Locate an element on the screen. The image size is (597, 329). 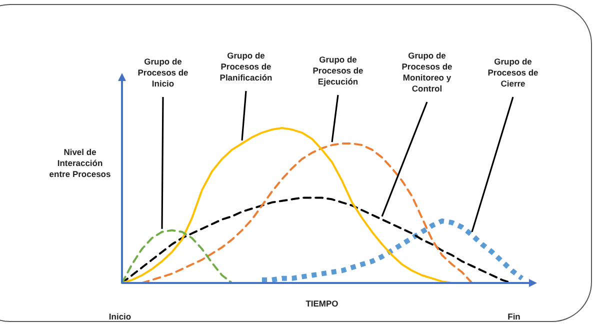
text: Grupo de Procesos de Cierre is located at coordinates (513, 72).